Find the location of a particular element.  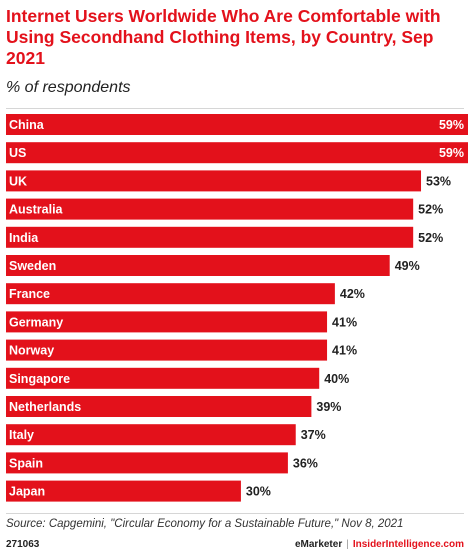

category-label: Japan is located at coordinates (27, 492).